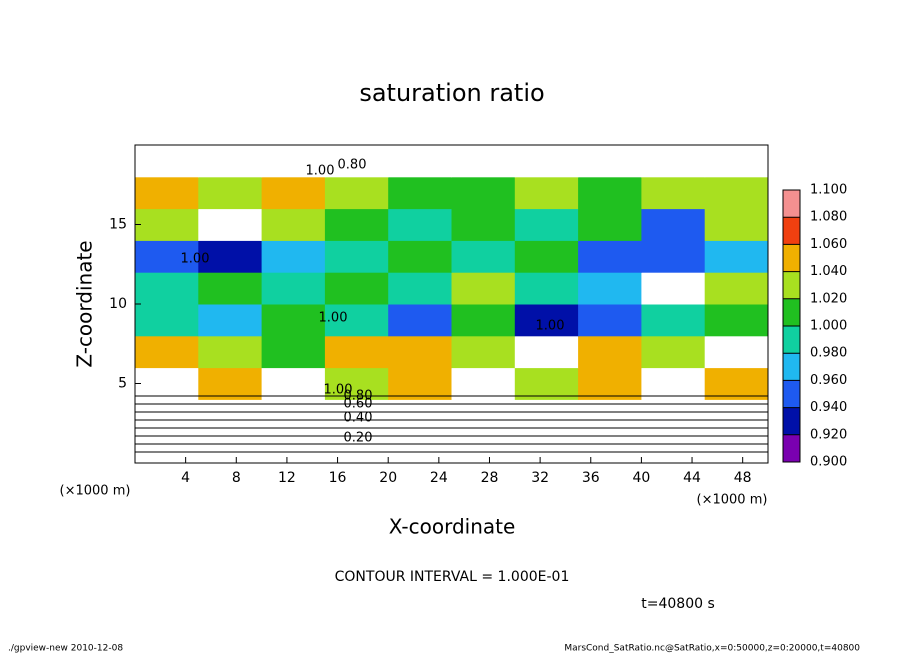 Image resolution: width=904 pixels, height=654 pixels. I want to click on chart-title: saturation ratio, so click(451, 93).